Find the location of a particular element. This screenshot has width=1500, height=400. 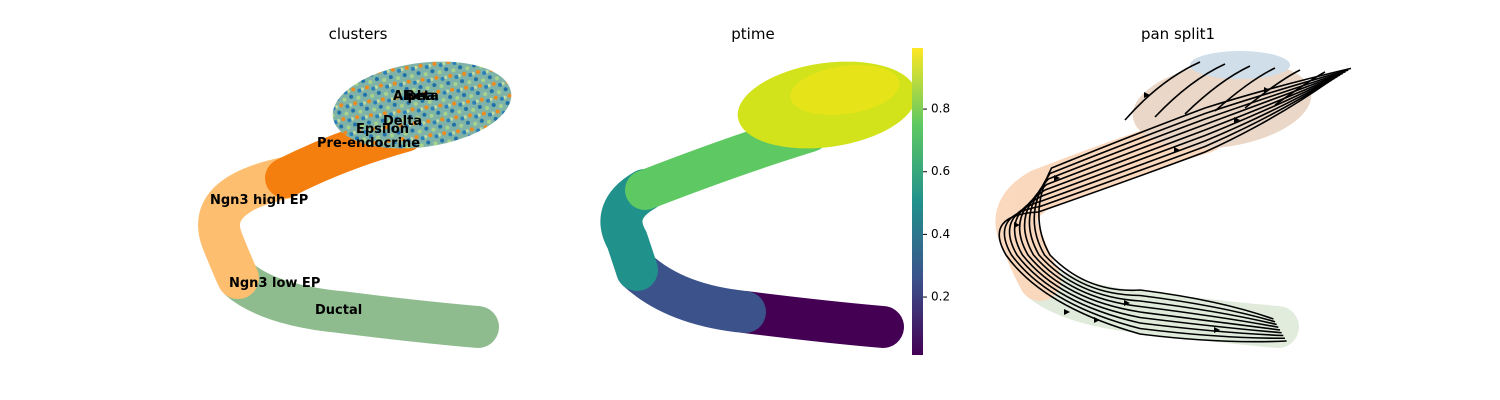

panel-title: clusters is located at coordinates (358, 34).